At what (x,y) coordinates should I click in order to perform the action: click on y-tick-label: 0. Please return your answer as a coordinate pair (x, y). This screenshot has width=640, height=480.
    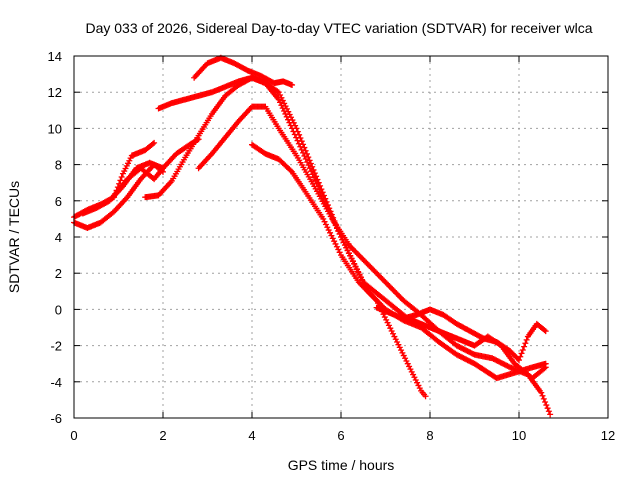
    Looking at the image, I should click on (58, 309).